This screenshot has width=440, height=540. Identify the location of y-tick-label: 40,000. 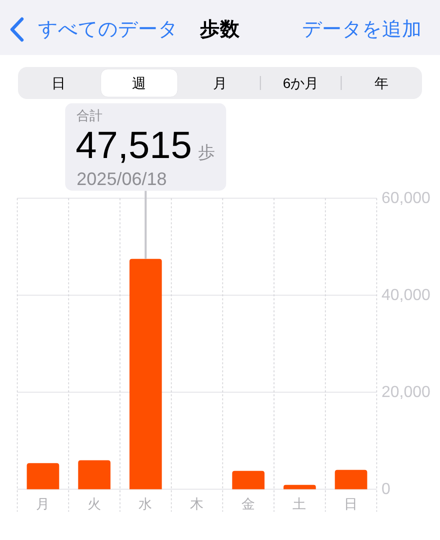
(406, 295).